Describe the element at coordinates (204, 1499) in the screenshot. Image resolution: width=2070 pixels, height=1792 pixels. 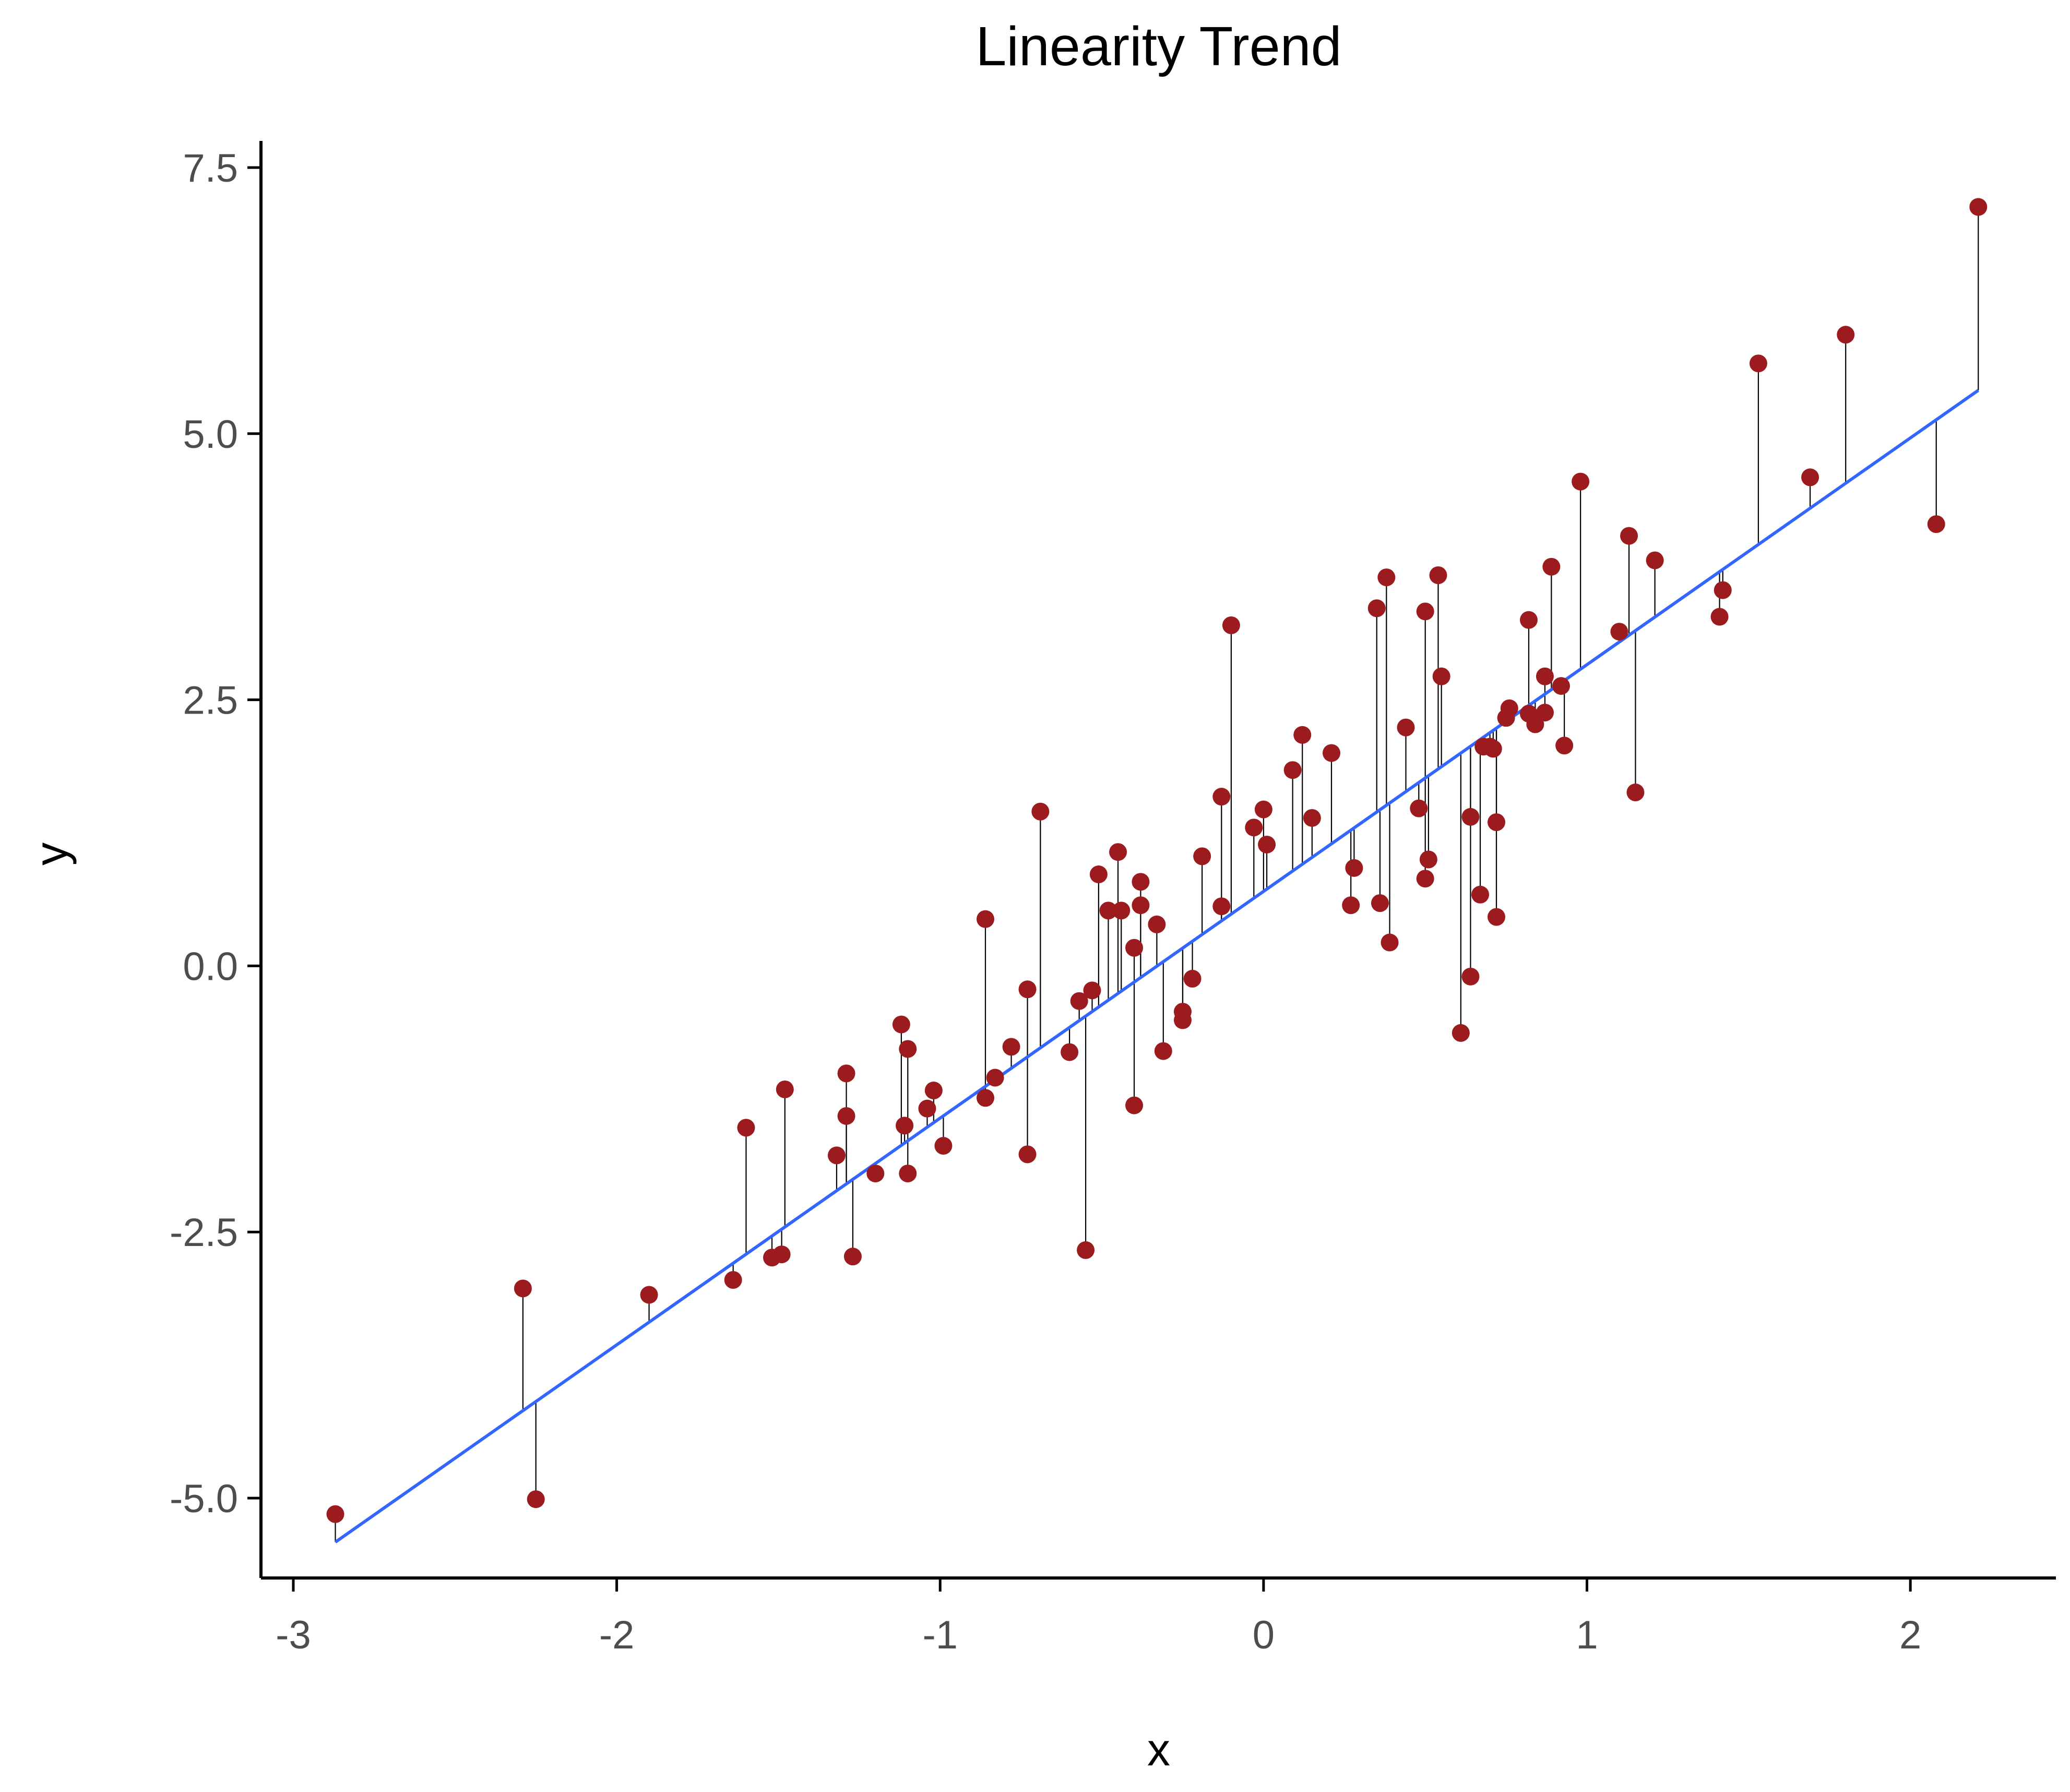
I see `y-tick-label: -5.0` at that location.